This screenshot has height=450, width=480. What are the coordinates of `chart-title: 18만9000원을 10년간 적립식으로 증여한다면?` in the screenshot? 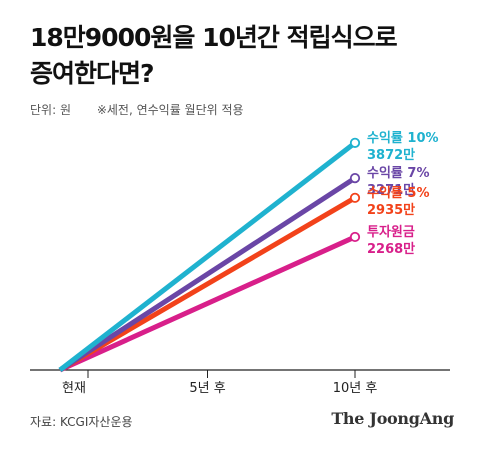 It's located at (245, 56).